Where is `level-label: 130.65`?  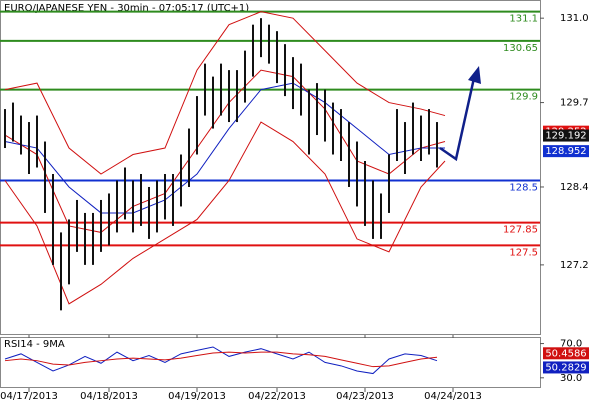 level-label: 130.65 is located at coordinates (520, 48).